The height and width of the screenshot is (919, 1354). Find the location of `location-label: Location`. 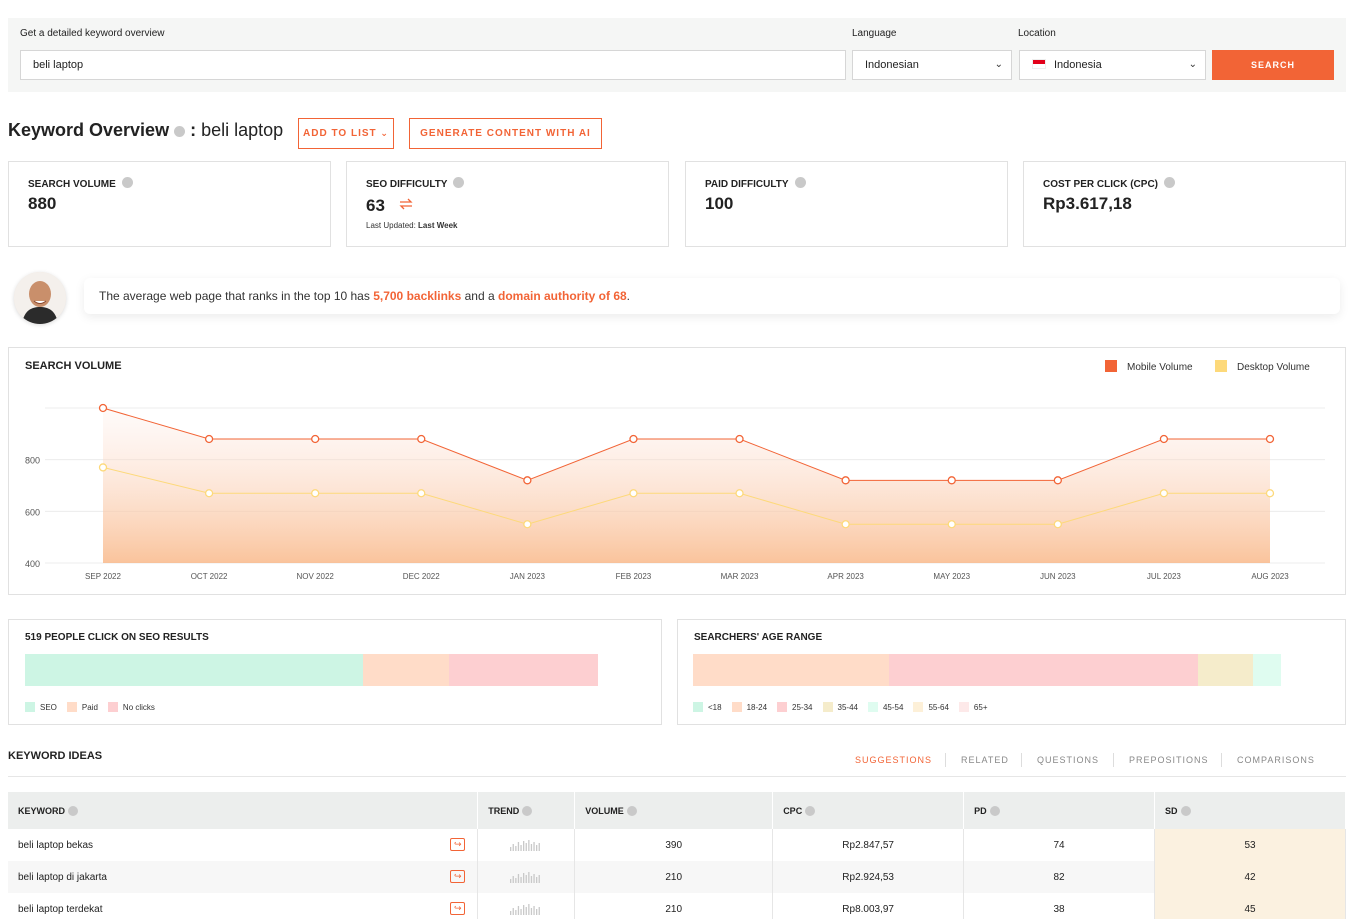

location-label: Location is located at coordinates (1037, 33).